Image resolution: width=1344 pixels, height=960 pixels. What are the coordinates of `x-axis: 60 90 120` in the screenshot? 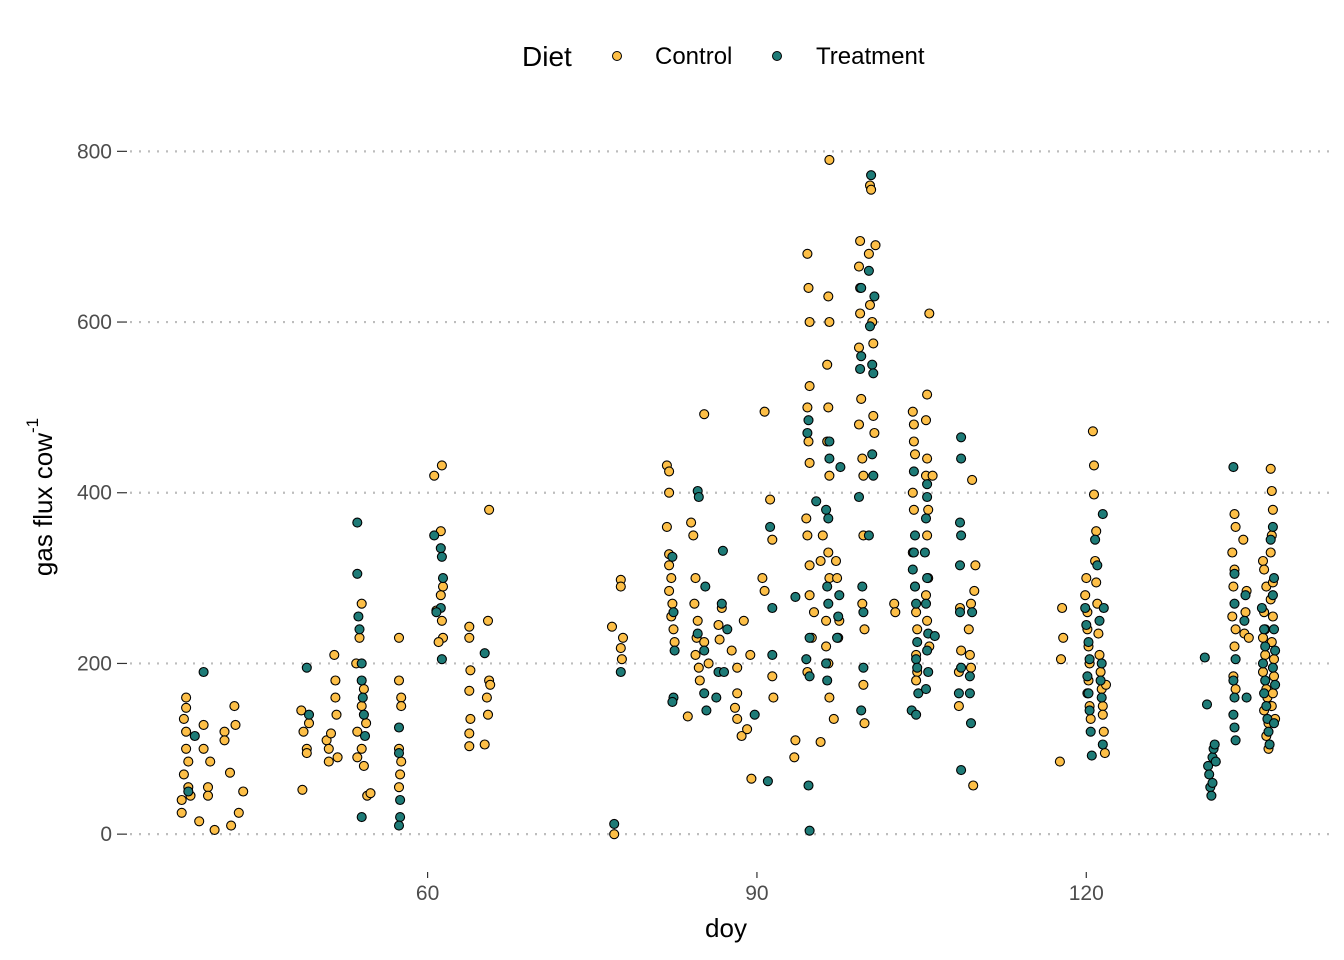 It's located at (760, 888).